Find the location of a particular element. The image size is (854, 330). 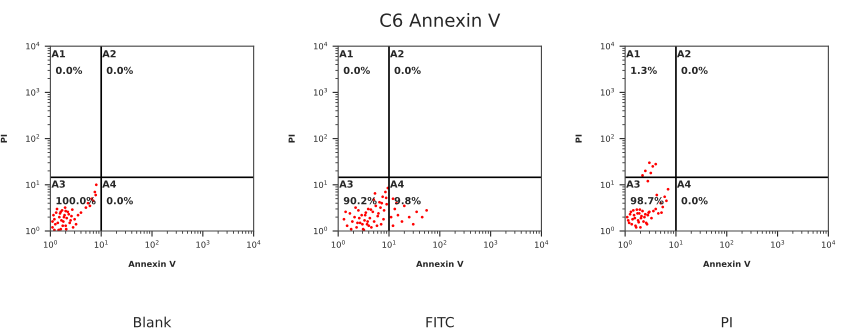

annotation: 1.3% is located at coordinates (644, 70).